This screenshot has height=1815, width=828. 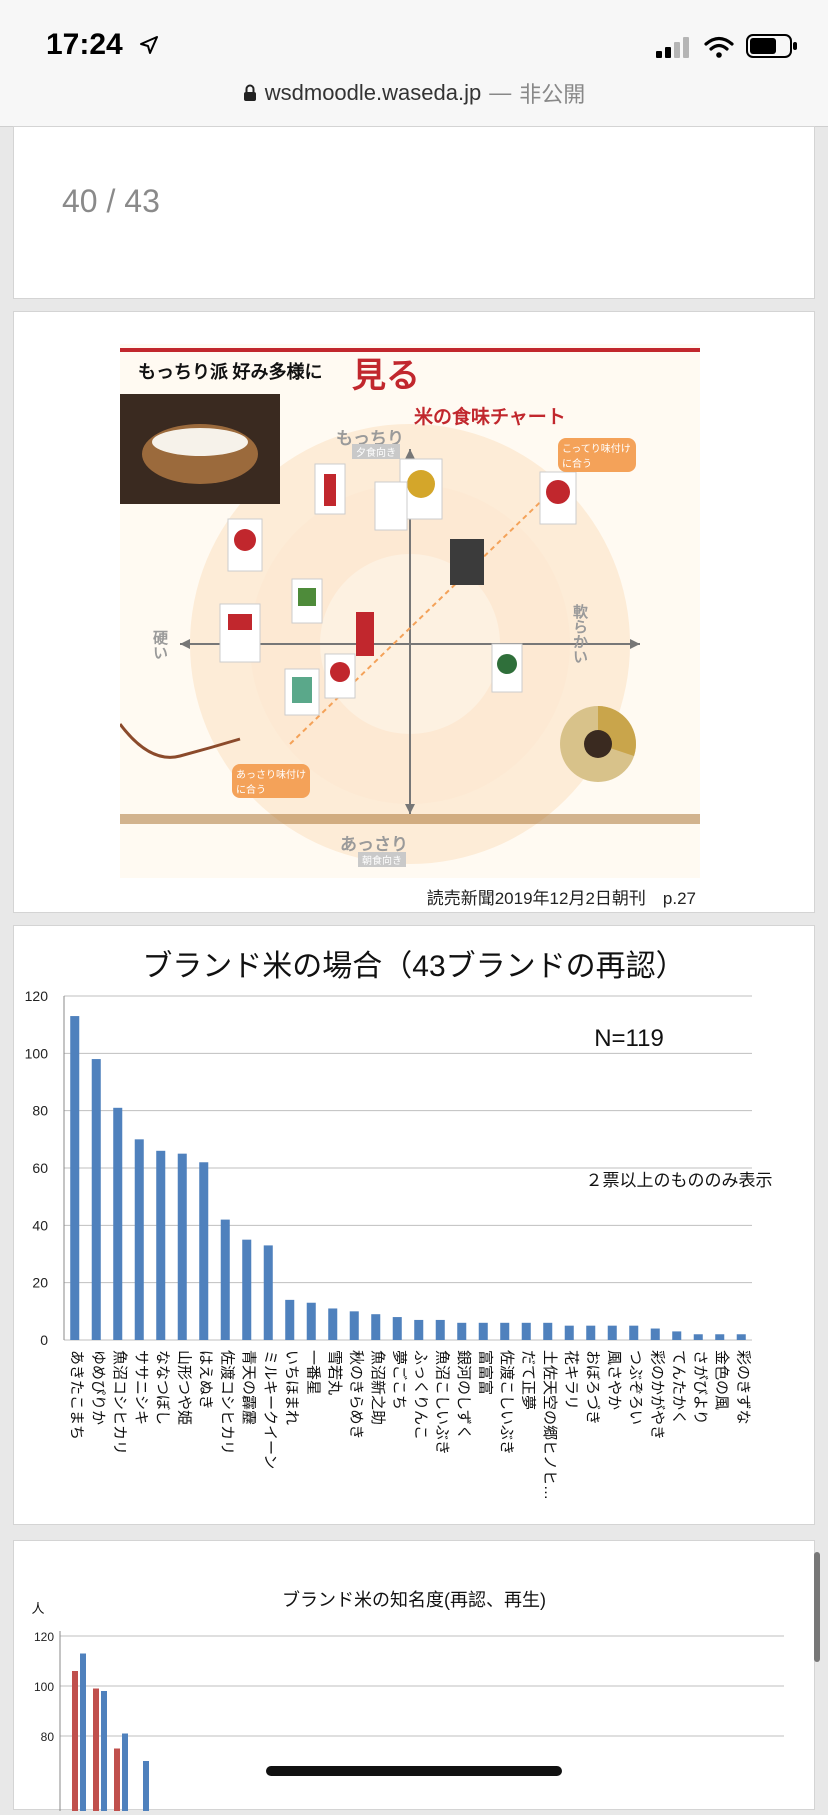 I want to click on chart1-xtick-25: 風さやか, so click(x=613, y=1380).